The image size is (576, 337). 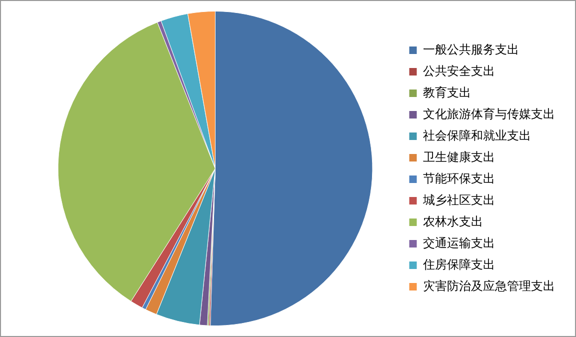 What do you see at coordinates (489, 113) in the screenshot?
I see `legend-label: 文化旅游体育与传媒支出` at bounding box center [489, 113].